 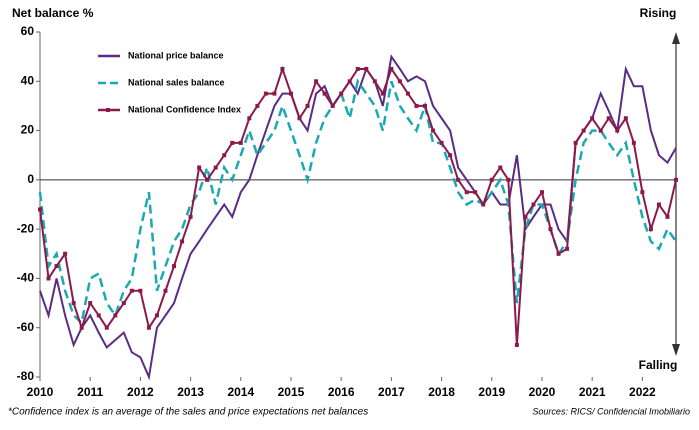 I want to click on y-tick-label: 0, so click(x=30, y=179).